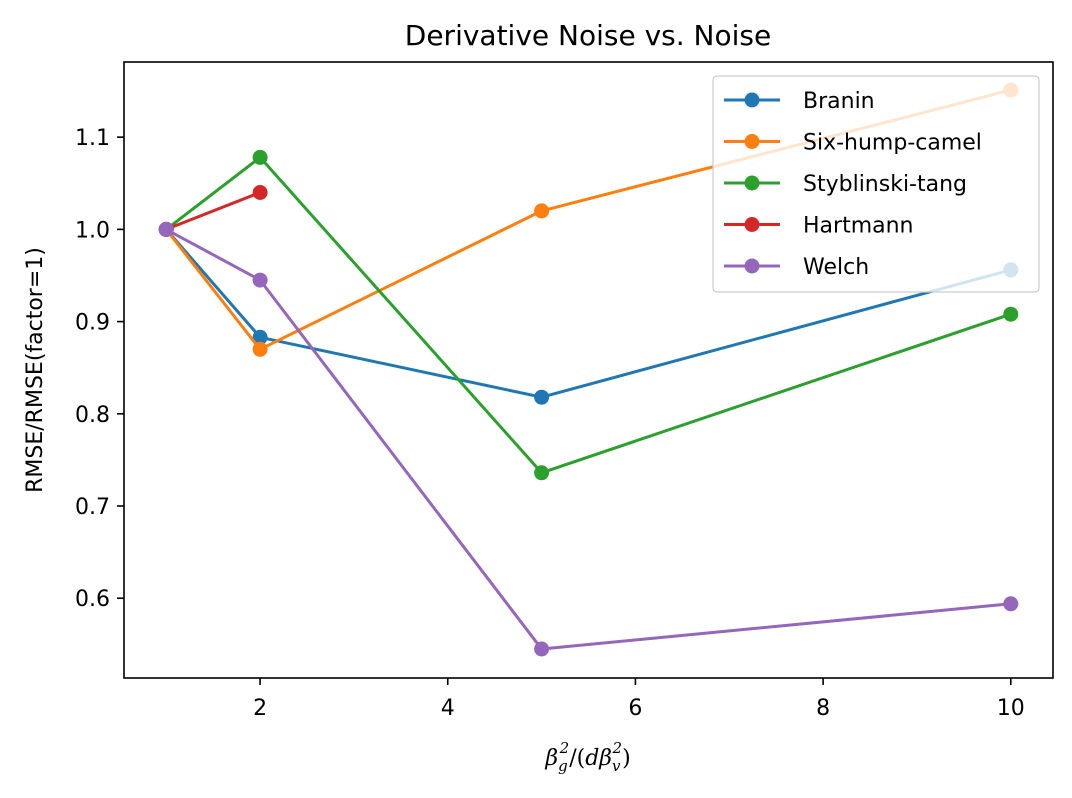 The height and width of the screenshot is (798, 1072). I want to click on legend-marker-six-hump-camel, so click(752, 141).